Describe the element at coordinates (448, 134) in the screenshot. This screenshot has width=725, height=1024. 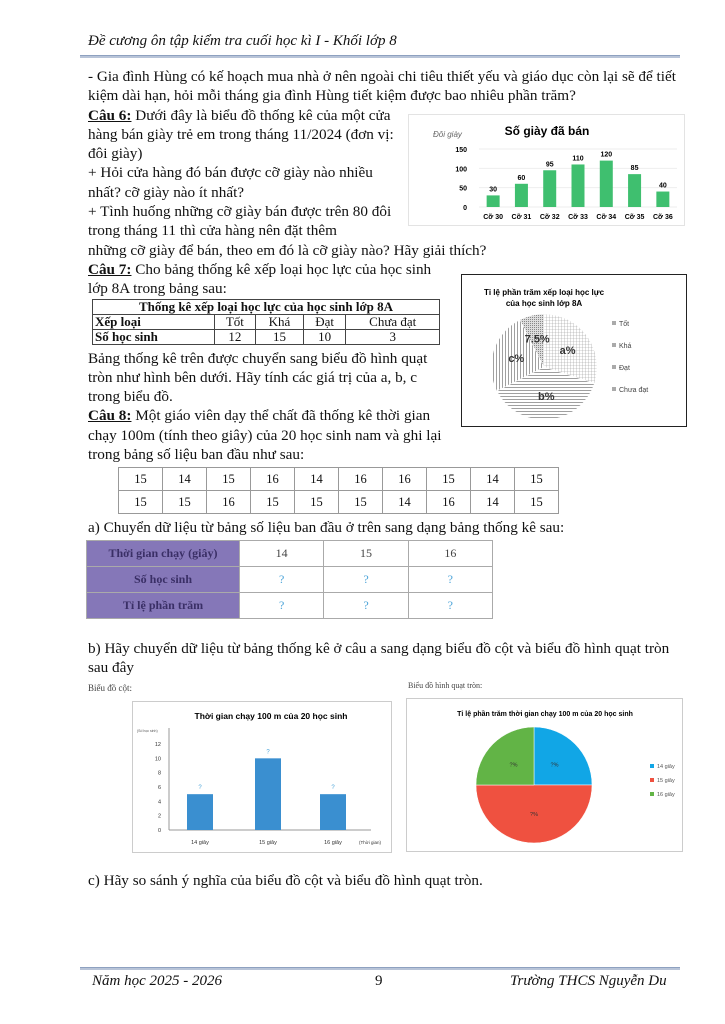
I see `y-axis-label: Đôi giày` at that location.